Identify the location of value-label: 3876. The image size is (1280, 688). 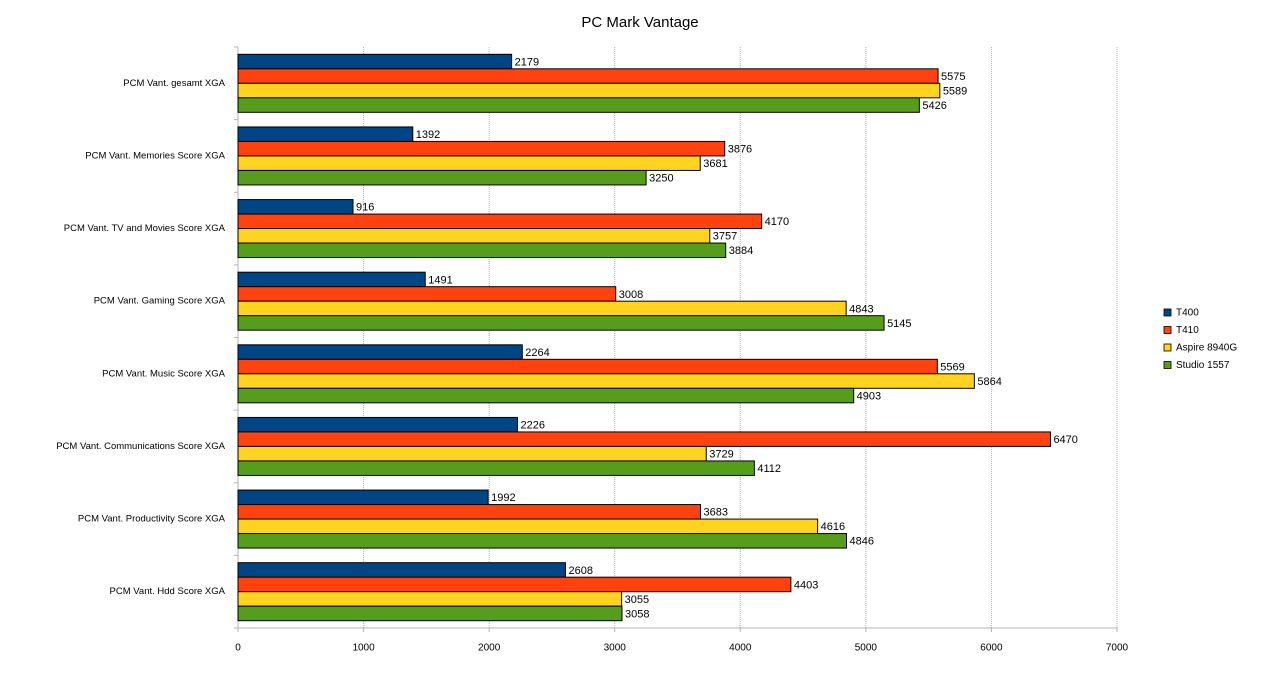
(740, 150).